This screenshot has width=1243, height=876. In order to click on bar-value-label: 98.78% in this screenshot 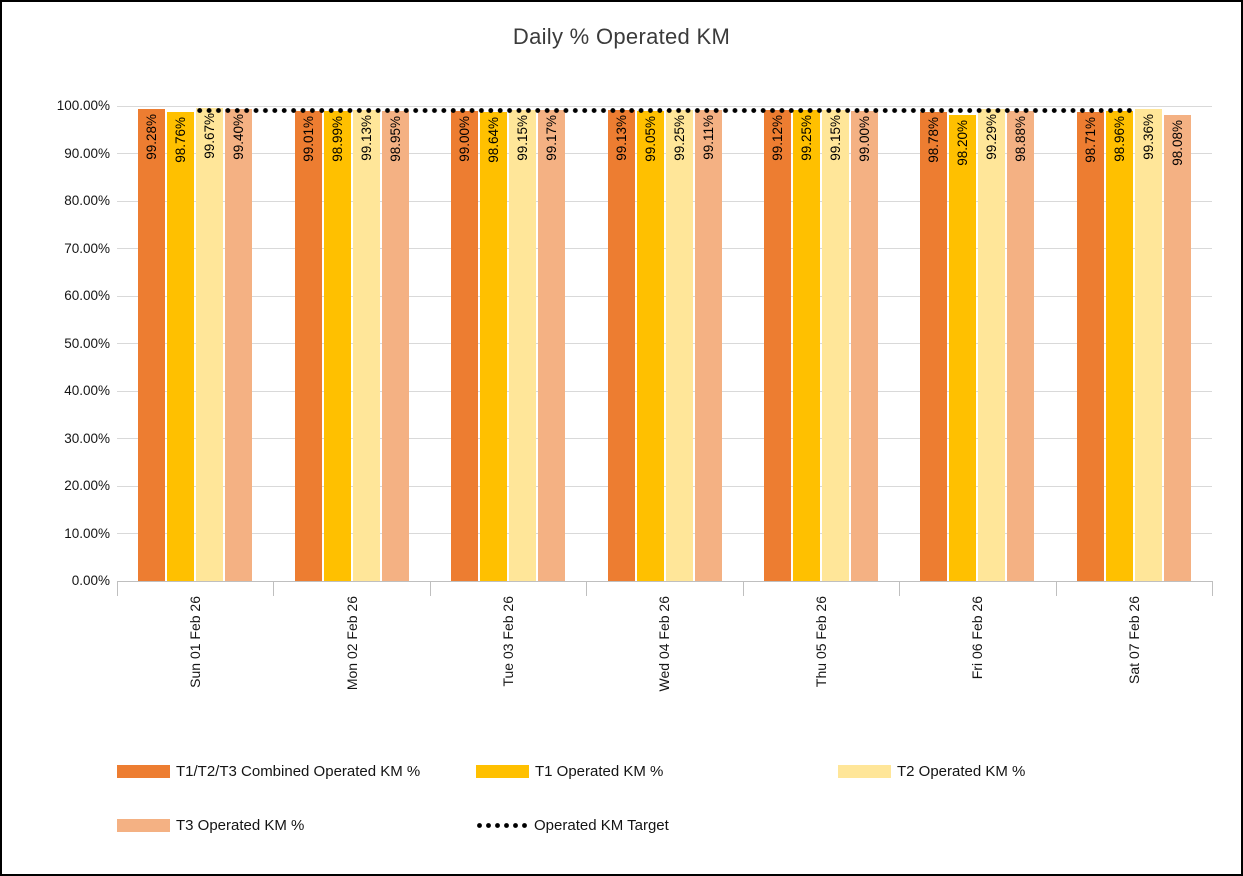, I will do `click(934, 139)`.